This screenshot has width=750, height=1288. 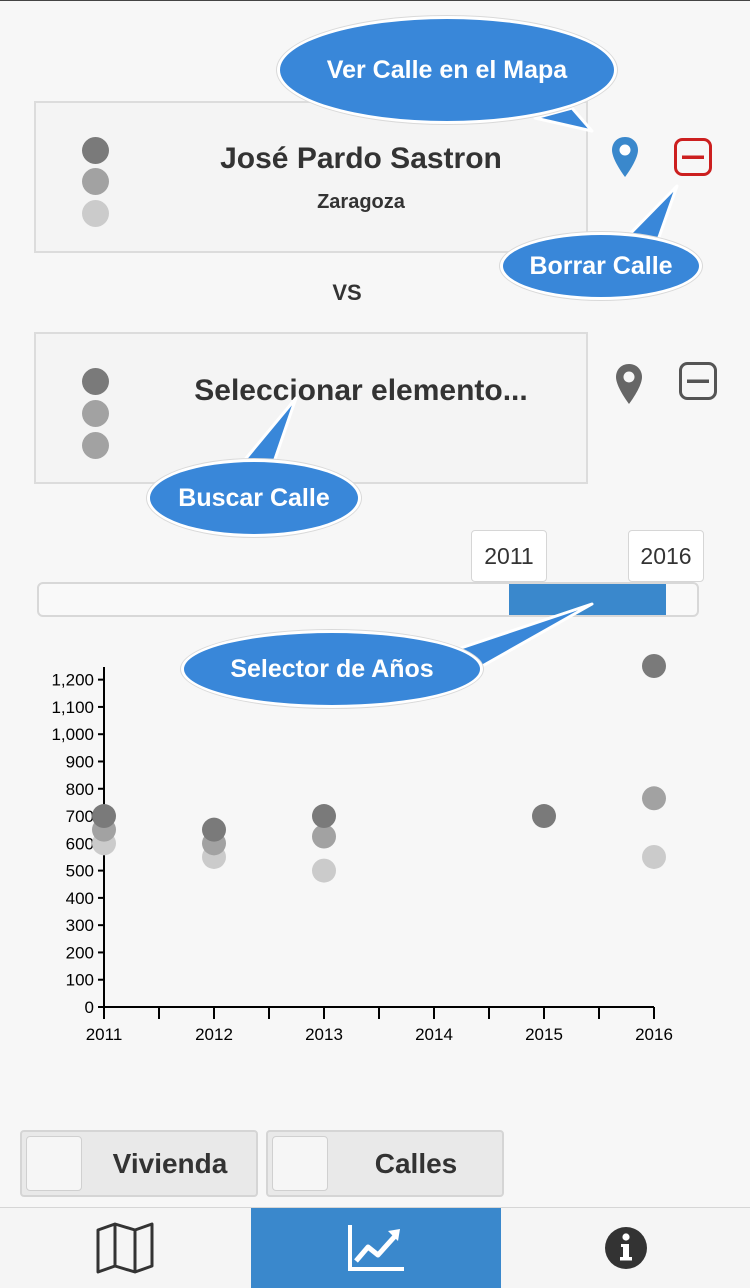 What do you see at coordinates (375, 0) in the screenshot?
I see `top-border` at bounding box center [375, 0].